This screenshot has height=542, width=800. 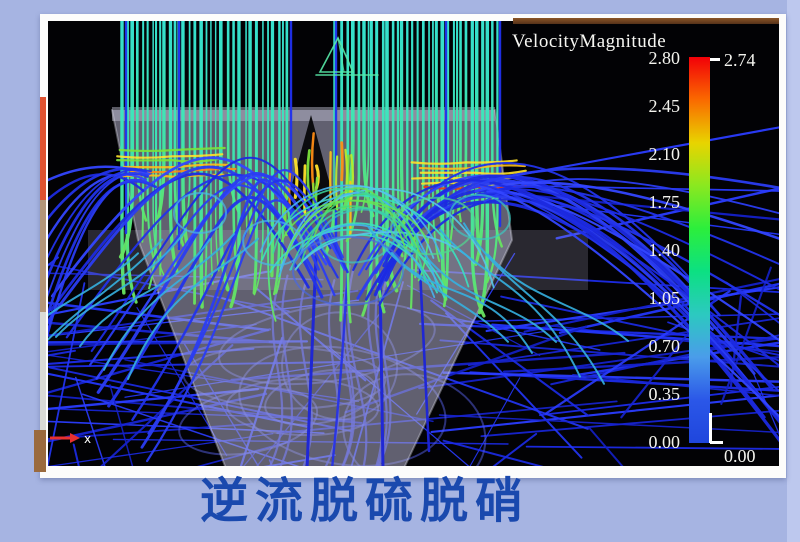 I want to click on left-edge-strip-light, so click(x=43, y=371).